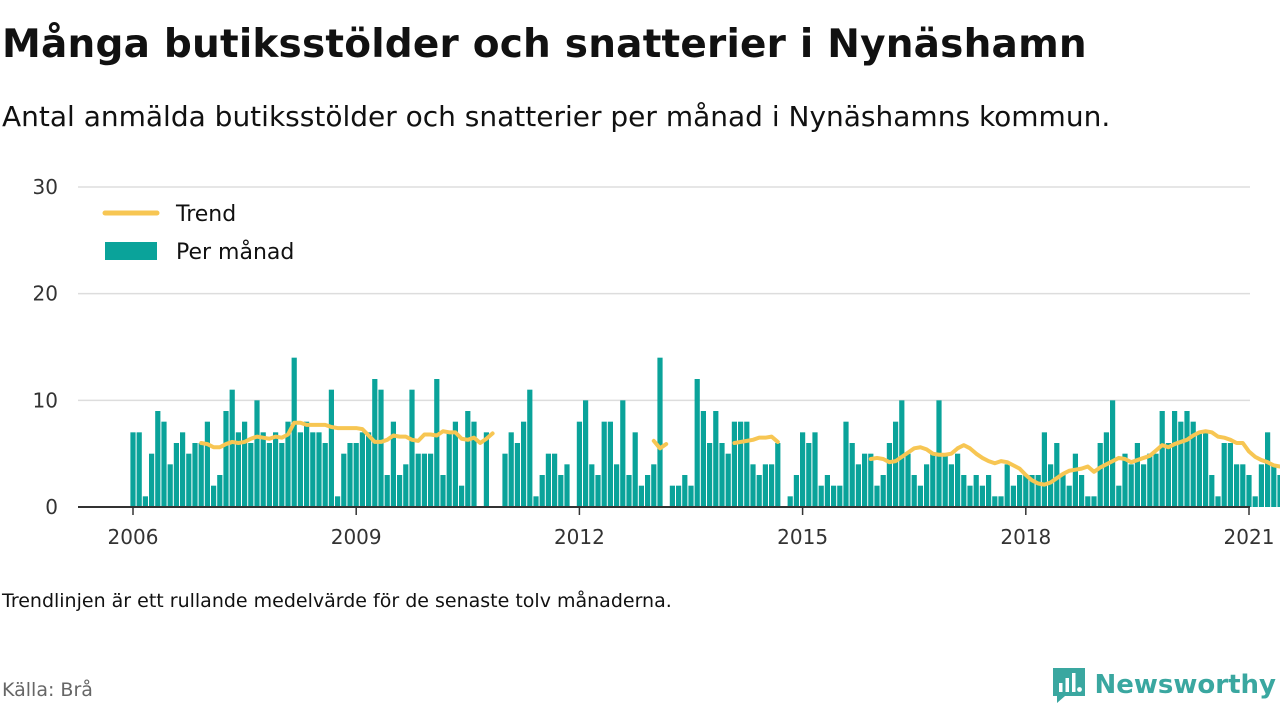 The height and width of the screenshot is (720, 1280). Describe the element at coordinates (45, 187) in the screenshot. I see `y-tick-label: 30` at that location.